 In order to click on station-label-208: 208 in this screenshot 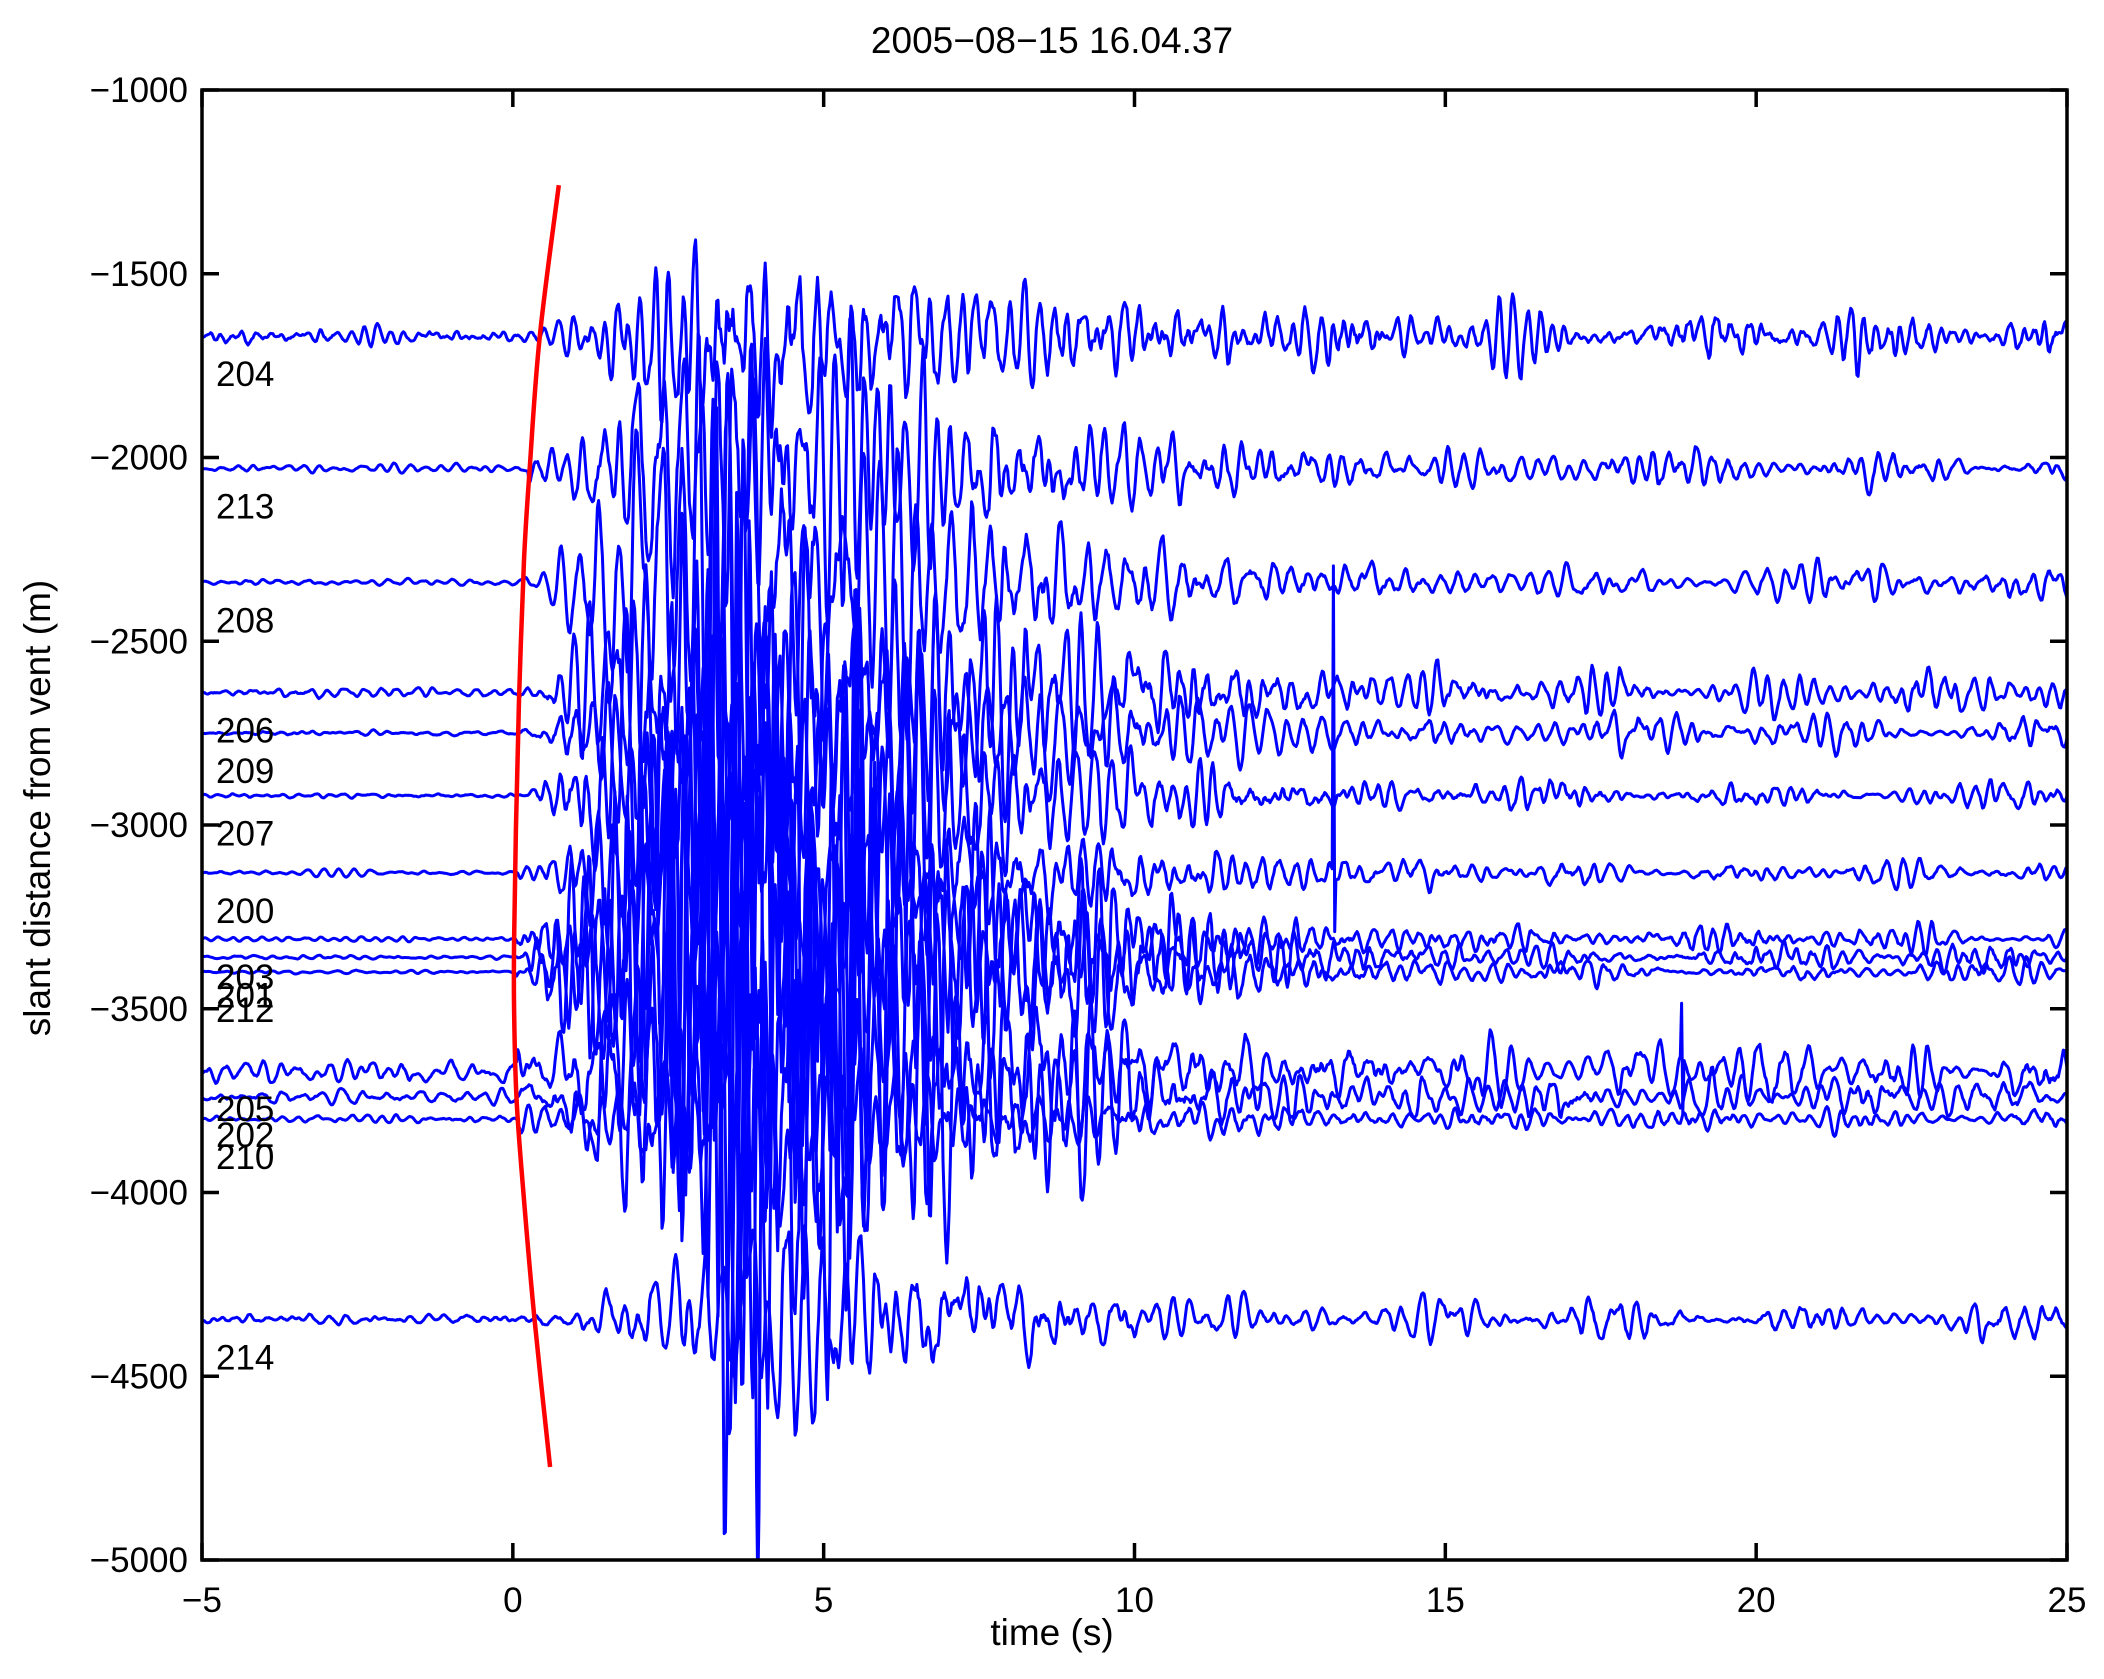, I will do `click(245, 620)`.